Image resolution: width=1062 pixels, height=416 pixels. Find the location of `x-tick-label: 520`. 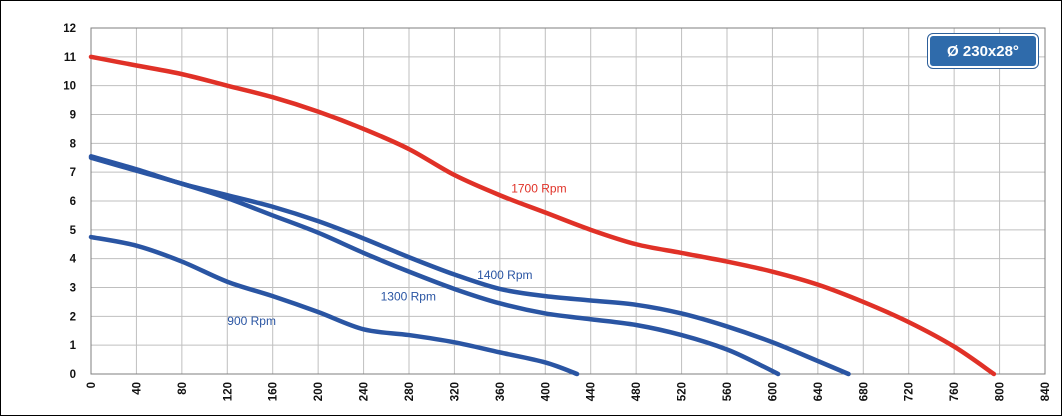

x-tick-label: 520 is located at coordinates (683, 391).